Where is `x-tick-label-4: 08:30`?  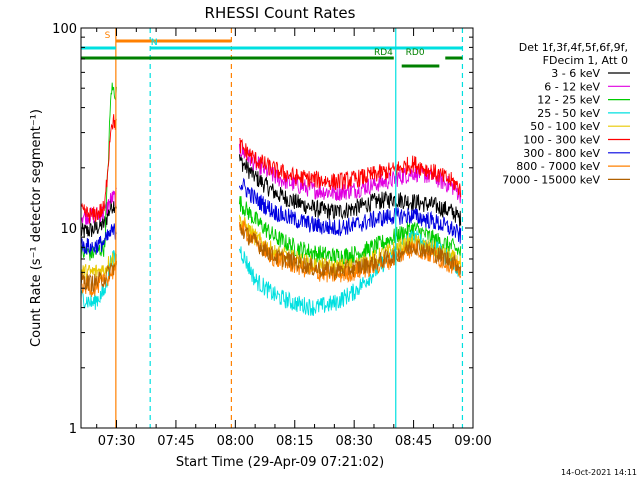 x-tick-label-4: 08:30 is located at coordinates (353, 441).